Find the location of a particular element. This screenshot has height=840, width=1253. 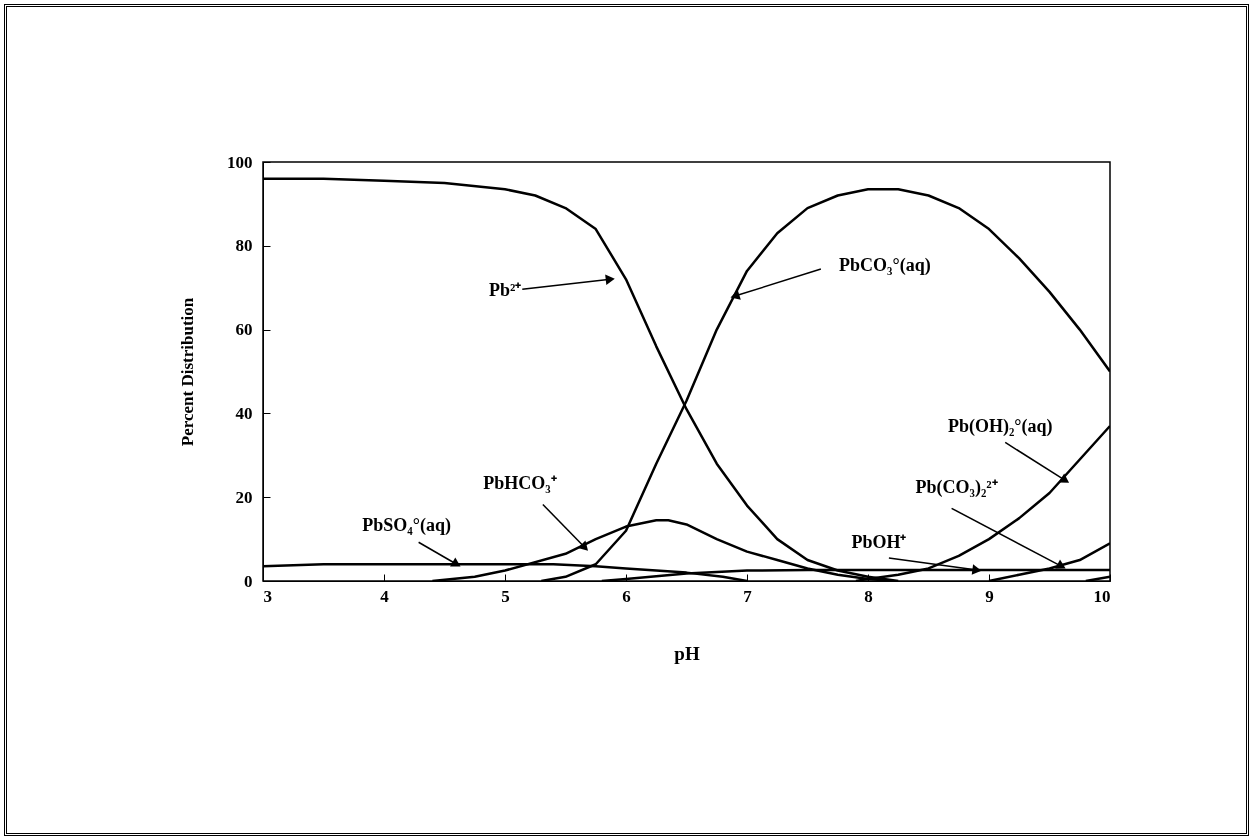

x-tick-label: 4 is located at coordinates (385, 596).